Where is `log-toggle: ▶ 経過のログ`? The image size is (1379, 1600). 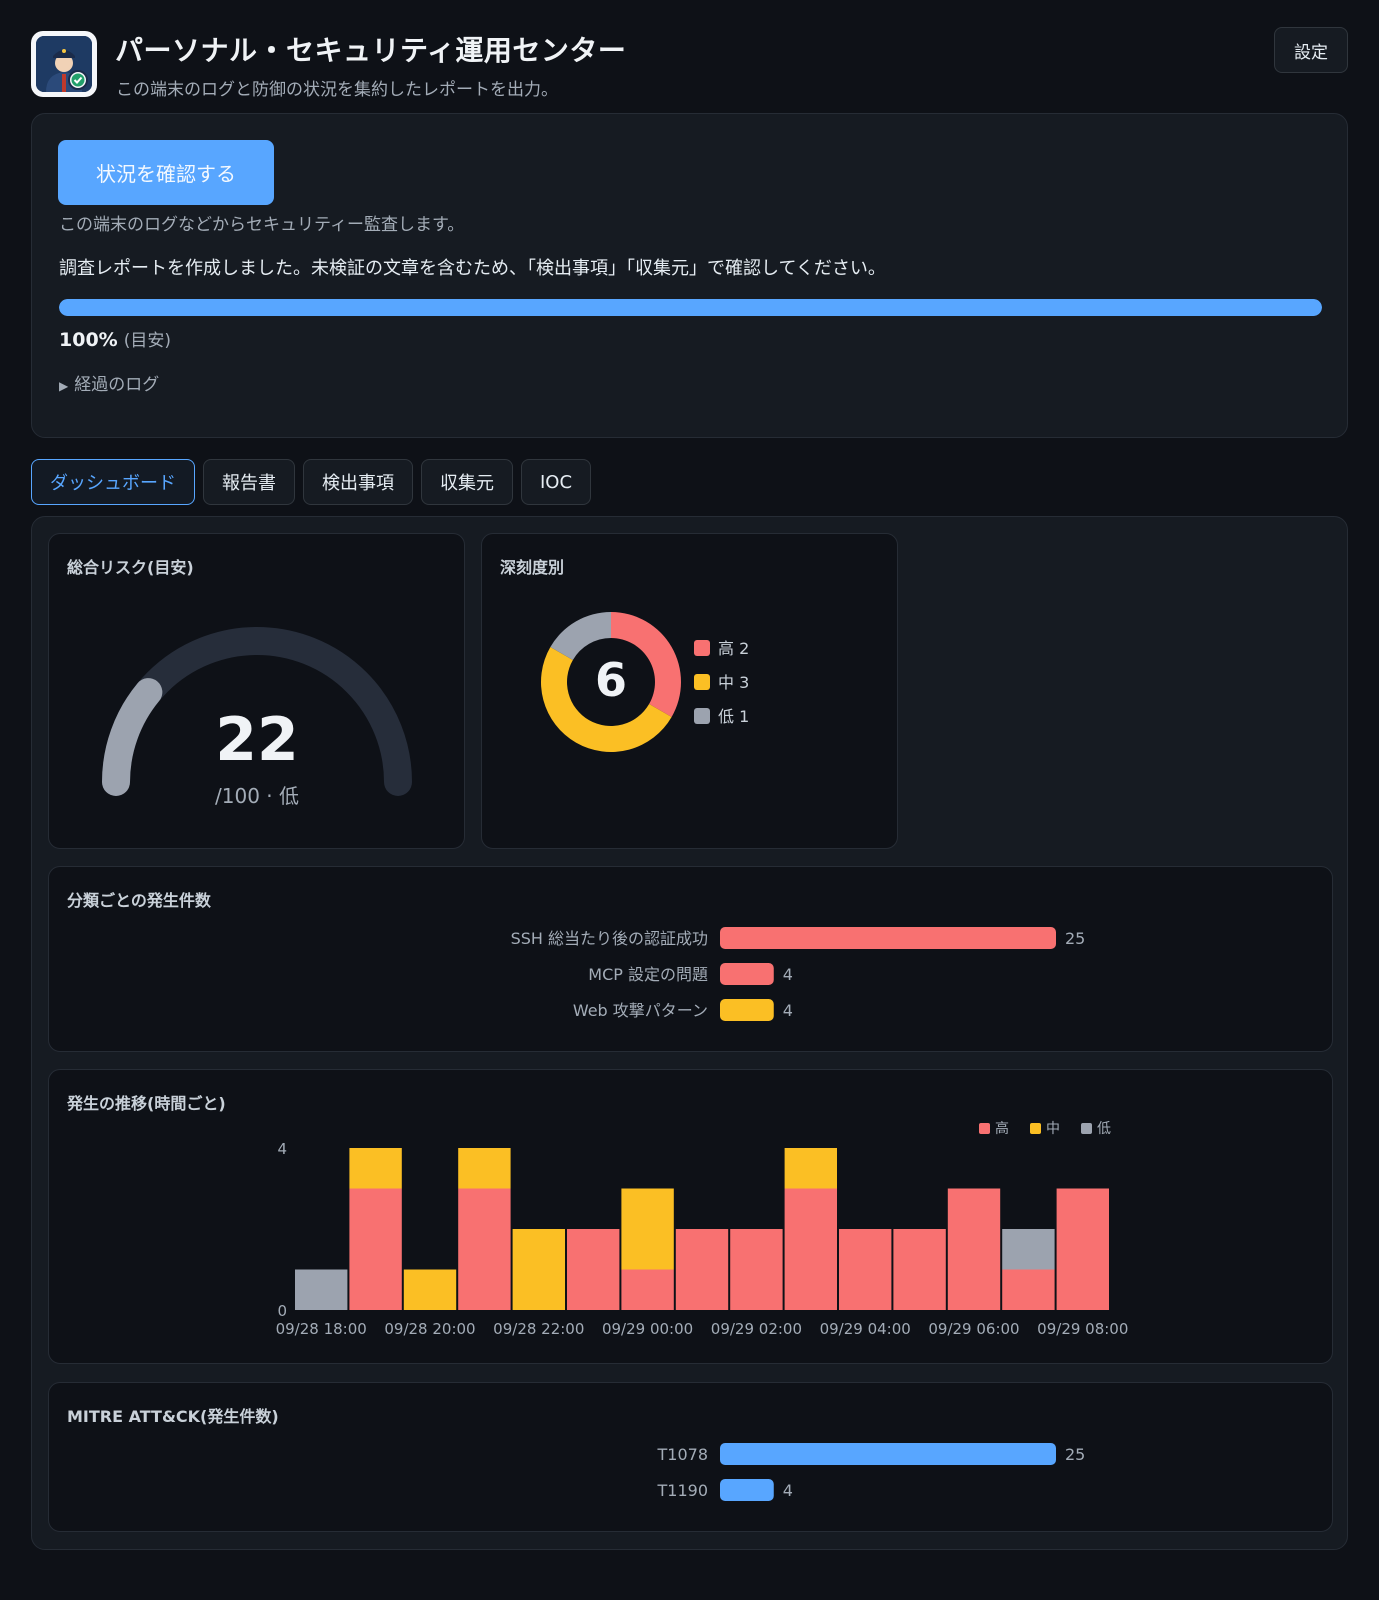 log-toggle: ▶ 経過のログ is located at coordinates (109, 382).